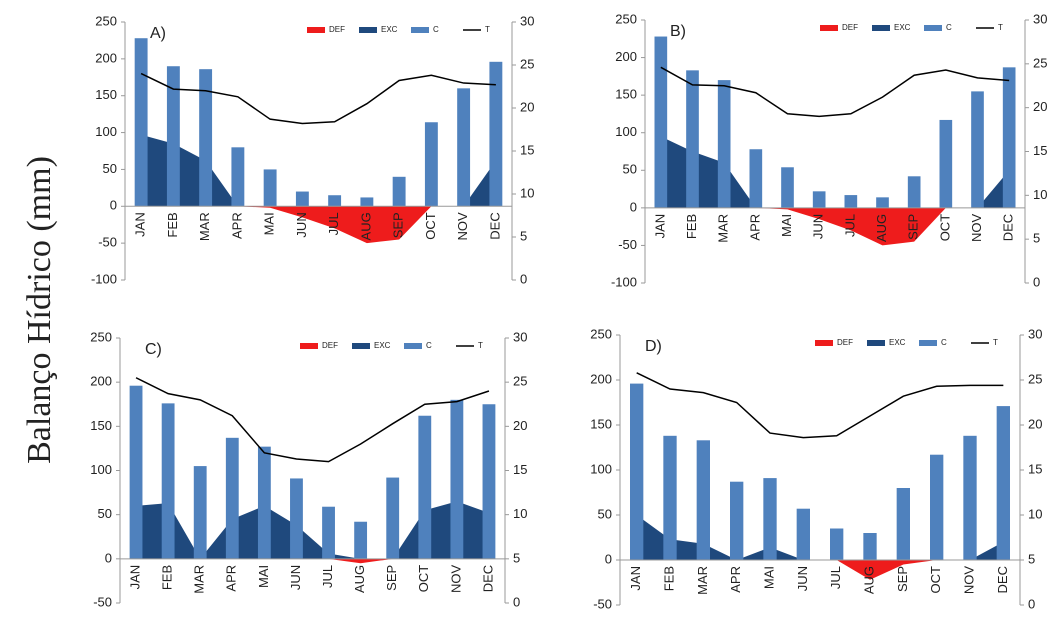  Describe the element at coordinates (944, 342) in the screenshot. I see `legend-label: C` at that location.